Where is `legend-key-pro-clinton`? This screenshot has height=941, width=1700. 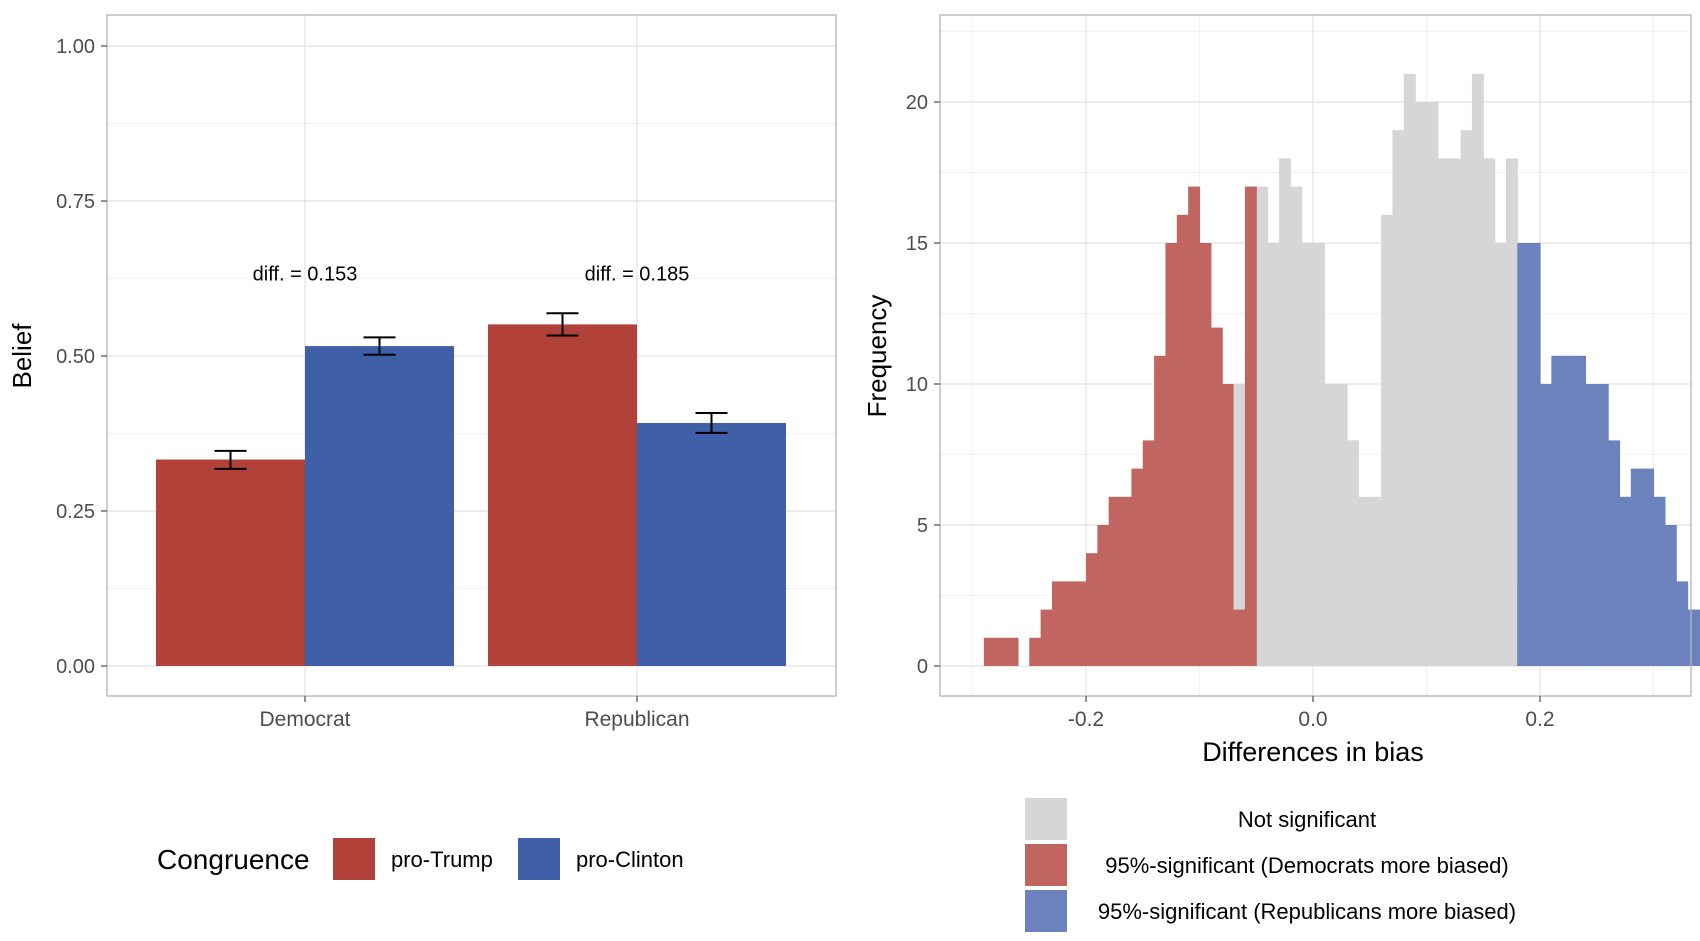 legend-key-pro-clinton is located at coordinates (539, 859).